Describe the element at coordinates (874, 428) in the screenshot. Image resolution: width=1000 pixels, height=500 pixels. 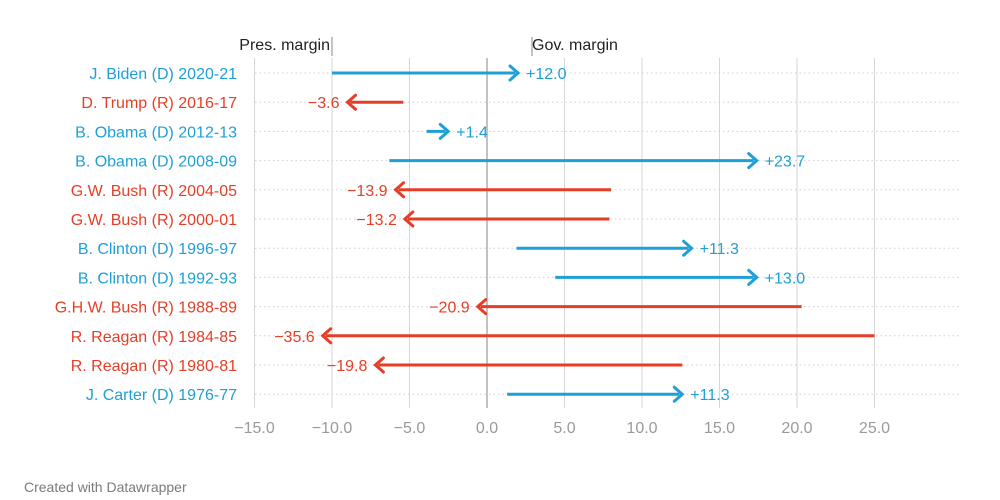
I see `x-tick-label: 25.0` at that location.